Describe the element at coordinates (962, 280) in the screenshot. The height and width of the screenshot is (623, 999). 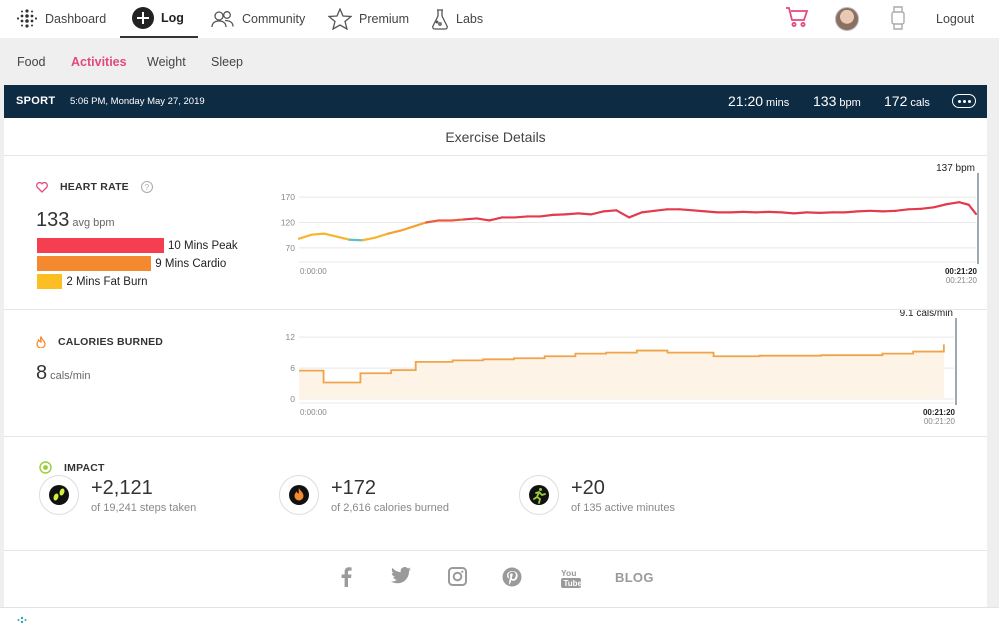
I see `x-tick-label: 00:21:20` at that location.